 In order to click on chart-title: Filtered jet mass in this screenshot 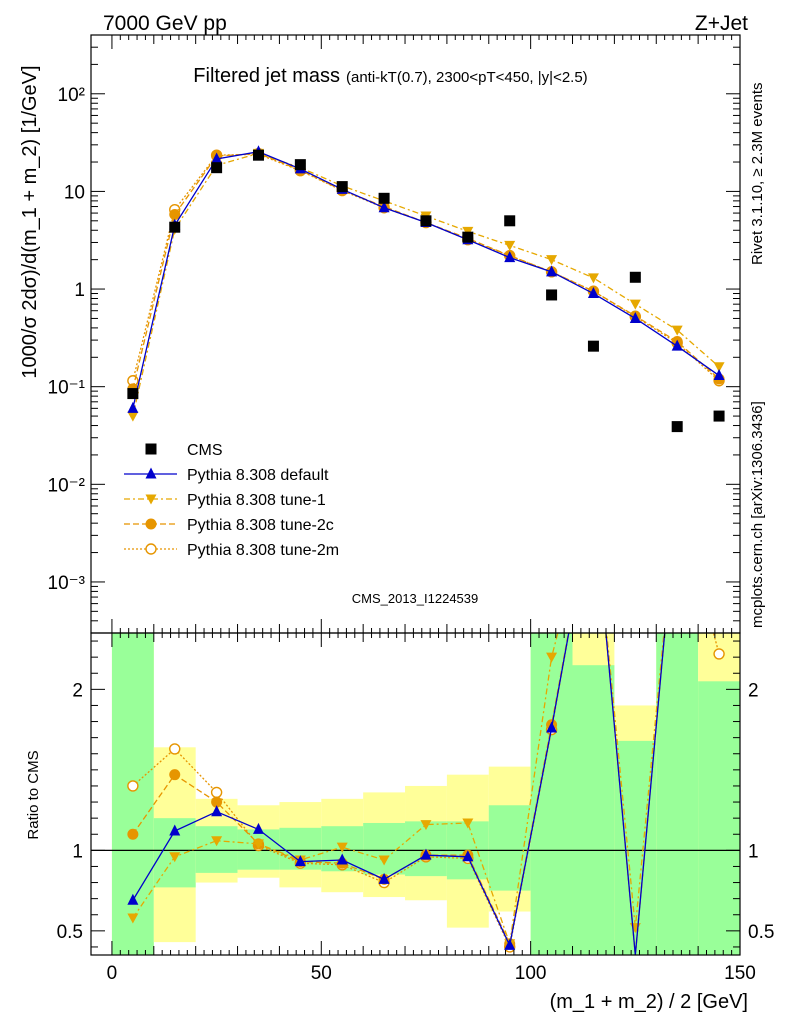, I will do `click(266, 76)`.